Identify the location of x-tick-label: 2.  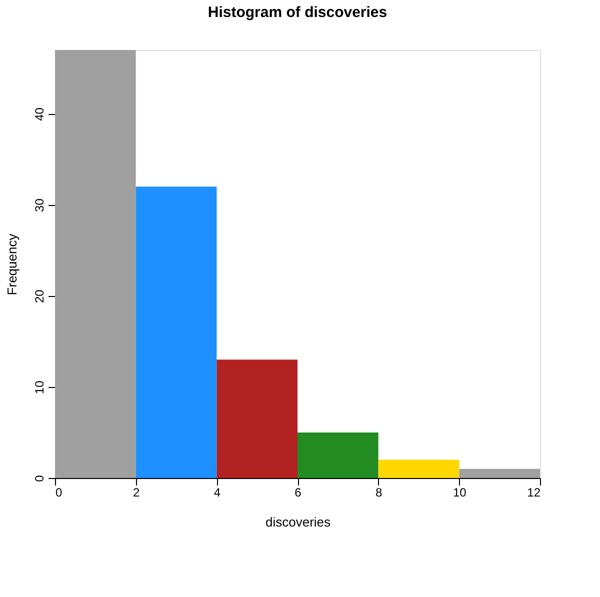
(136, 493).